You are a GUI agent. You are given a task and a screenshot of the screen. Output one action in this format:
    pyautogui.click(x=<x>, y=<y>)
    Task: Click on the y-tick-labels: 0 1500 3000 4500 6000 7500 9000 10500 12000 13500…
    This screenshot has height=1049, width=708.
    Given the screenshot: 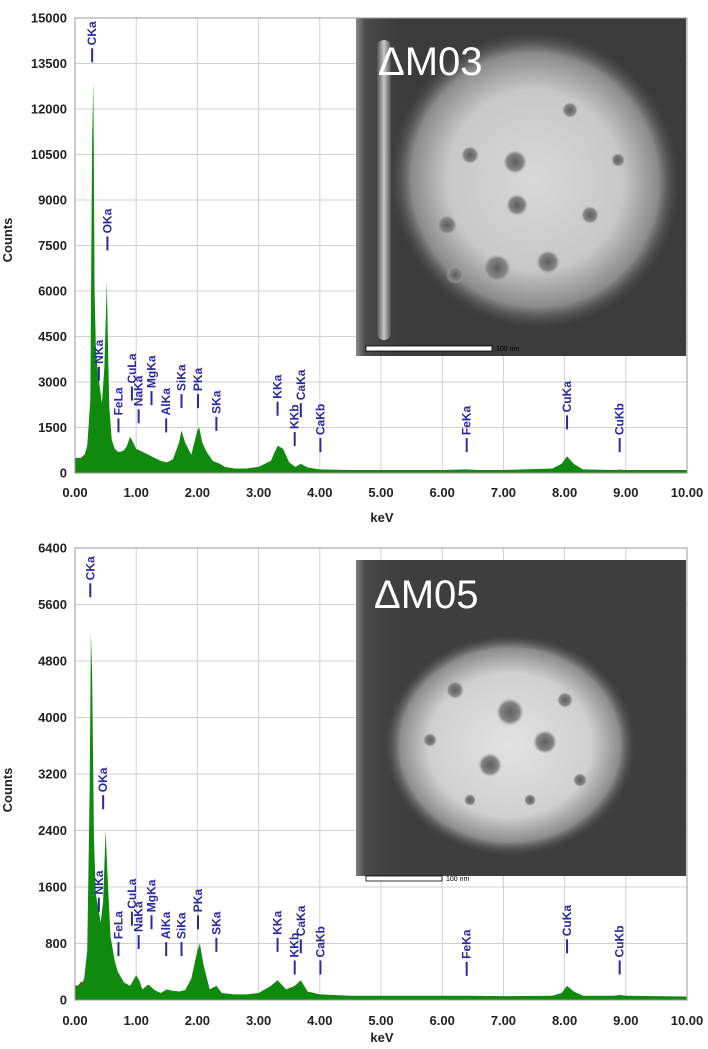 What is the action you would take?
    pyautogui.click(x=49, y=246)
    